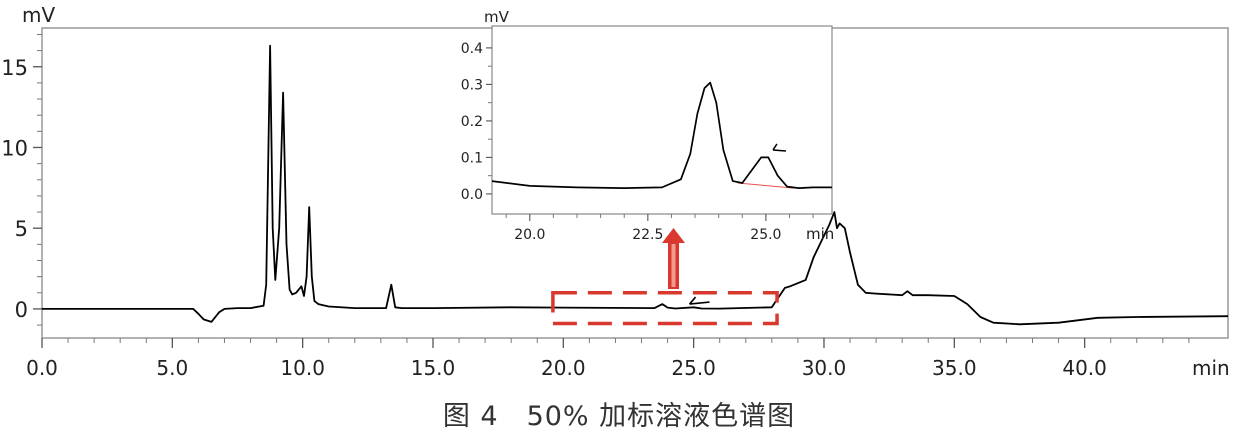 The image size is (1238, 437). Describe the element at coordinates (472, 85) in the screenshot. I see `inset-y-tick-label: 0.3` at that location.